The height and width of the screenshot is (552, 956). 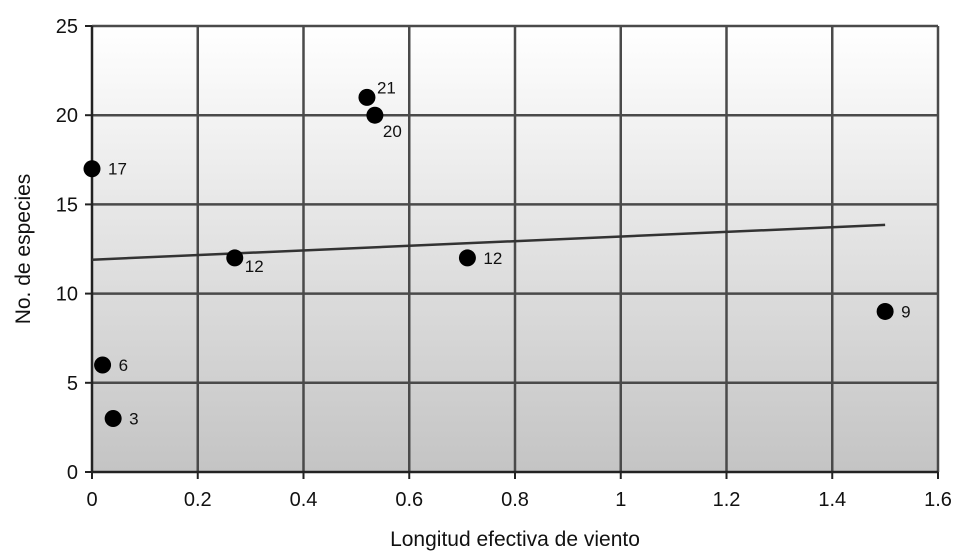 What do you see at coordinates (72, 384) in the screenshot?
I see `y-tick-label: 5` at bounding box center [72, 384].